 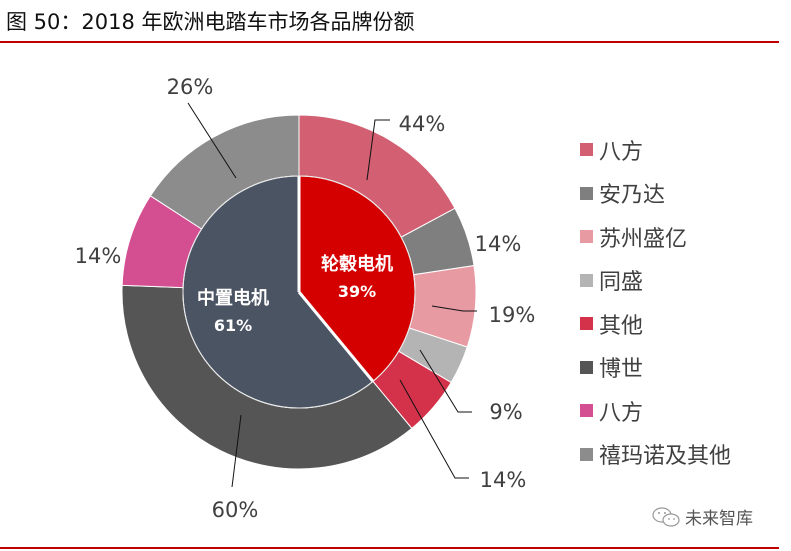 I want to click on legend-item: 安乃达, so click(x=655, y=194).